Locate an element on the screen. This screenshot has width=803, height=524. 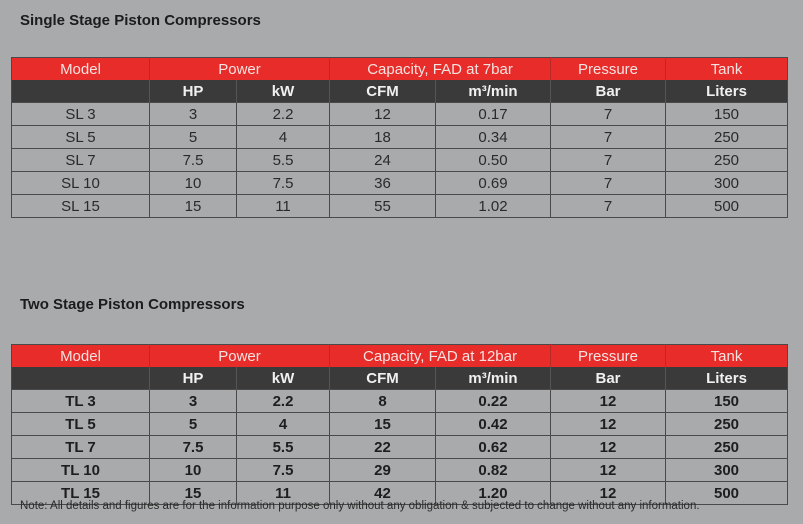
cell-m3min: 0.34 is located at coordinates (493, 137).